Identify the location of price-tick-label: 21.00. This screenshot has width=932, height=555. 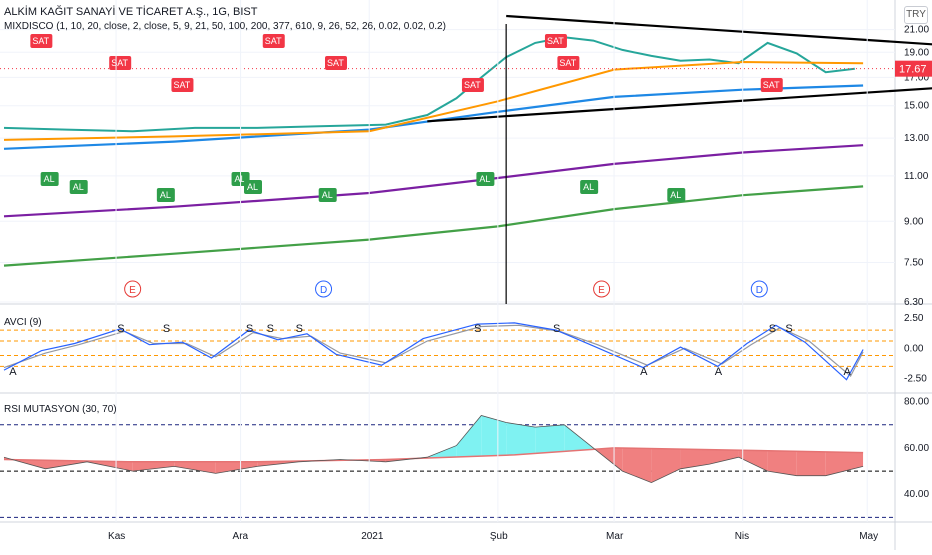
(916, 30).